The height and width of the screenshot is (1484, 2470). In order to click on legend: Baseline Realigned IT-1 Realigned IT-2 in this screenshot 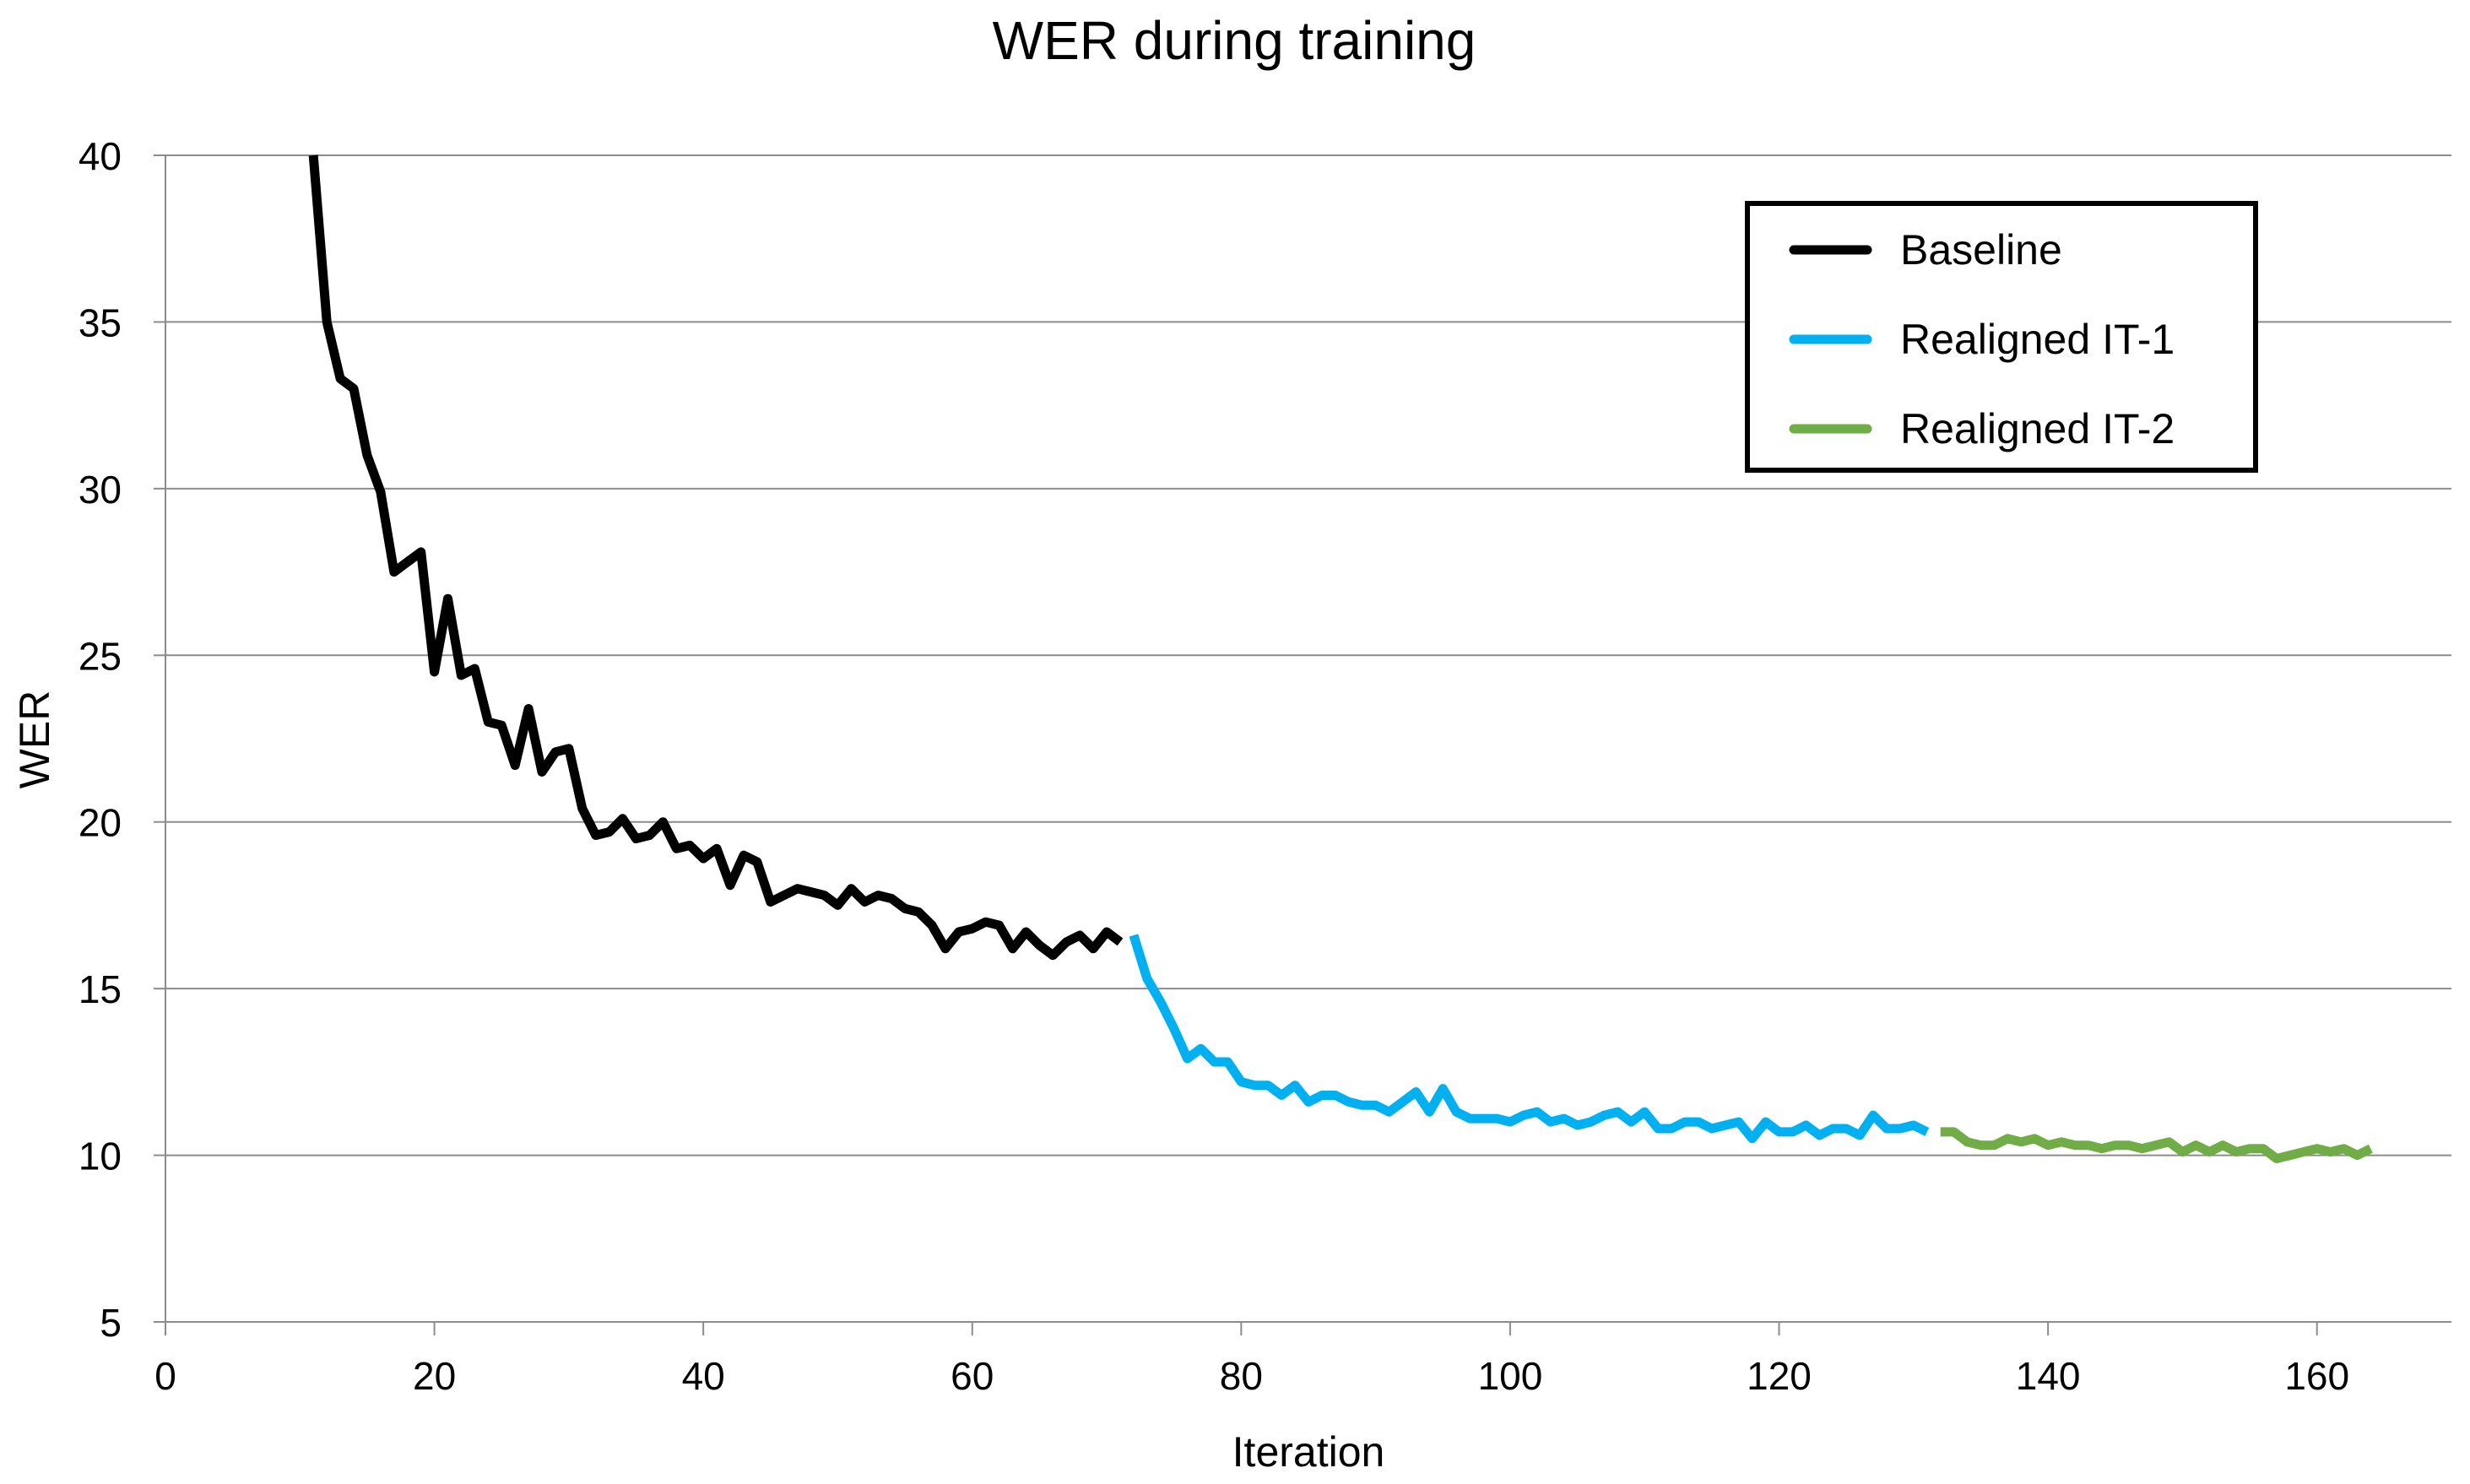, I will do `click(2001, 337)`.